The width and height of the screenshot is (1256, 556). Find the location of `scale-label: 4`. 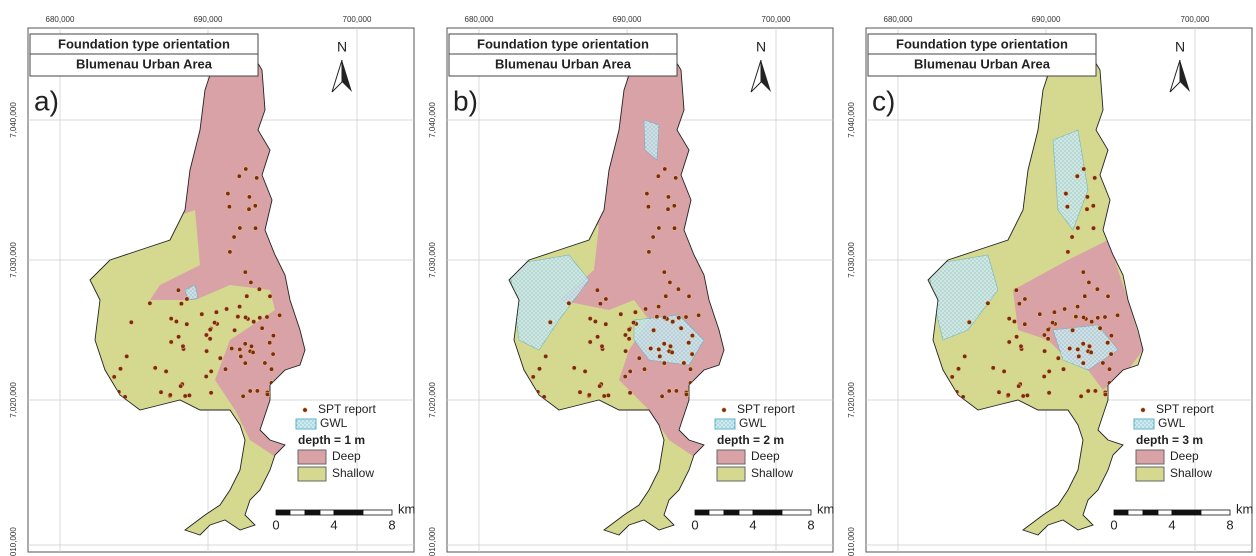

scale-label: 4 is located at coordinates (333, 524).